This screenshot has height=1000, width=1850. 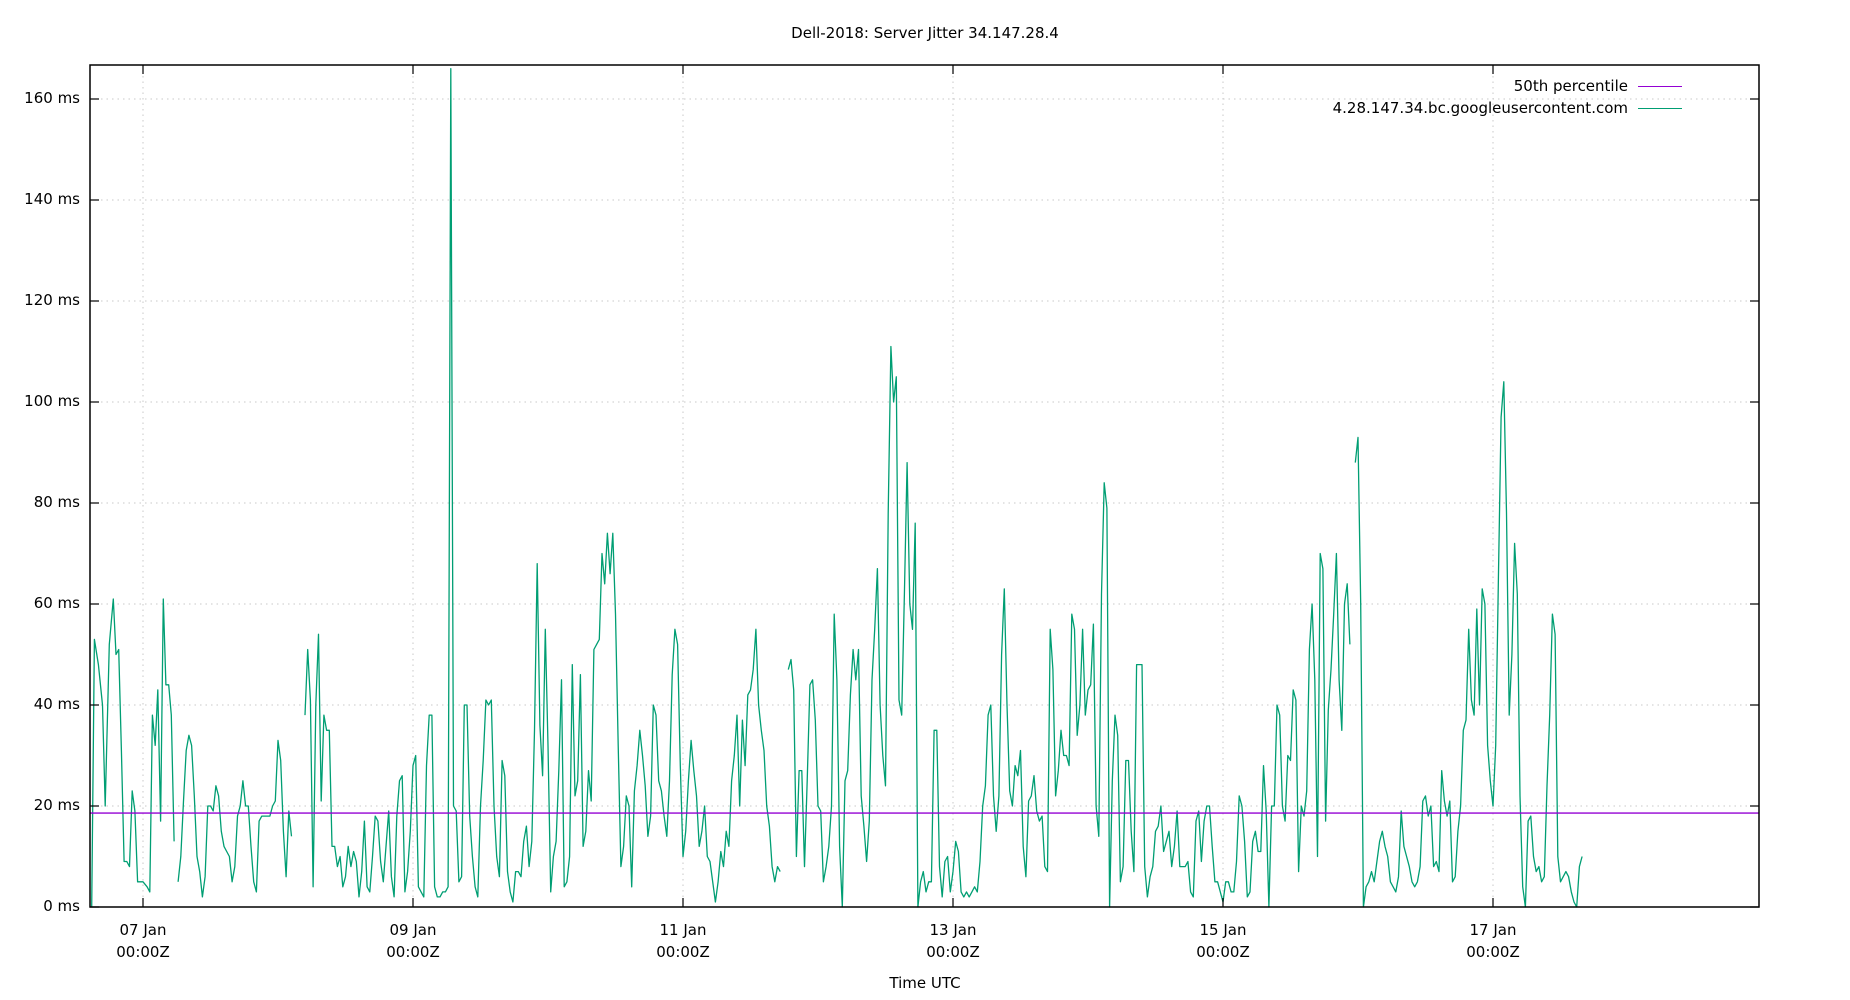 What do you see at coordinates (953, 930) in the screenshot?
I see `x-tick-date: 13 Jan` at bounding box center [953, 930].